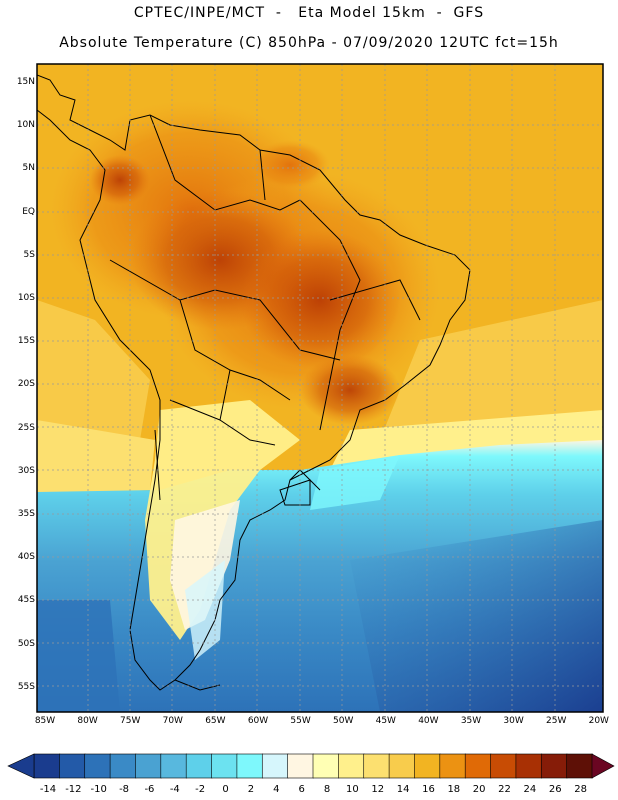 The image size is (618, 800). What do you see at coordinates (215, 721) in the screenshot?
I see `lon-label: 65W` at bounding box center [215, 721].